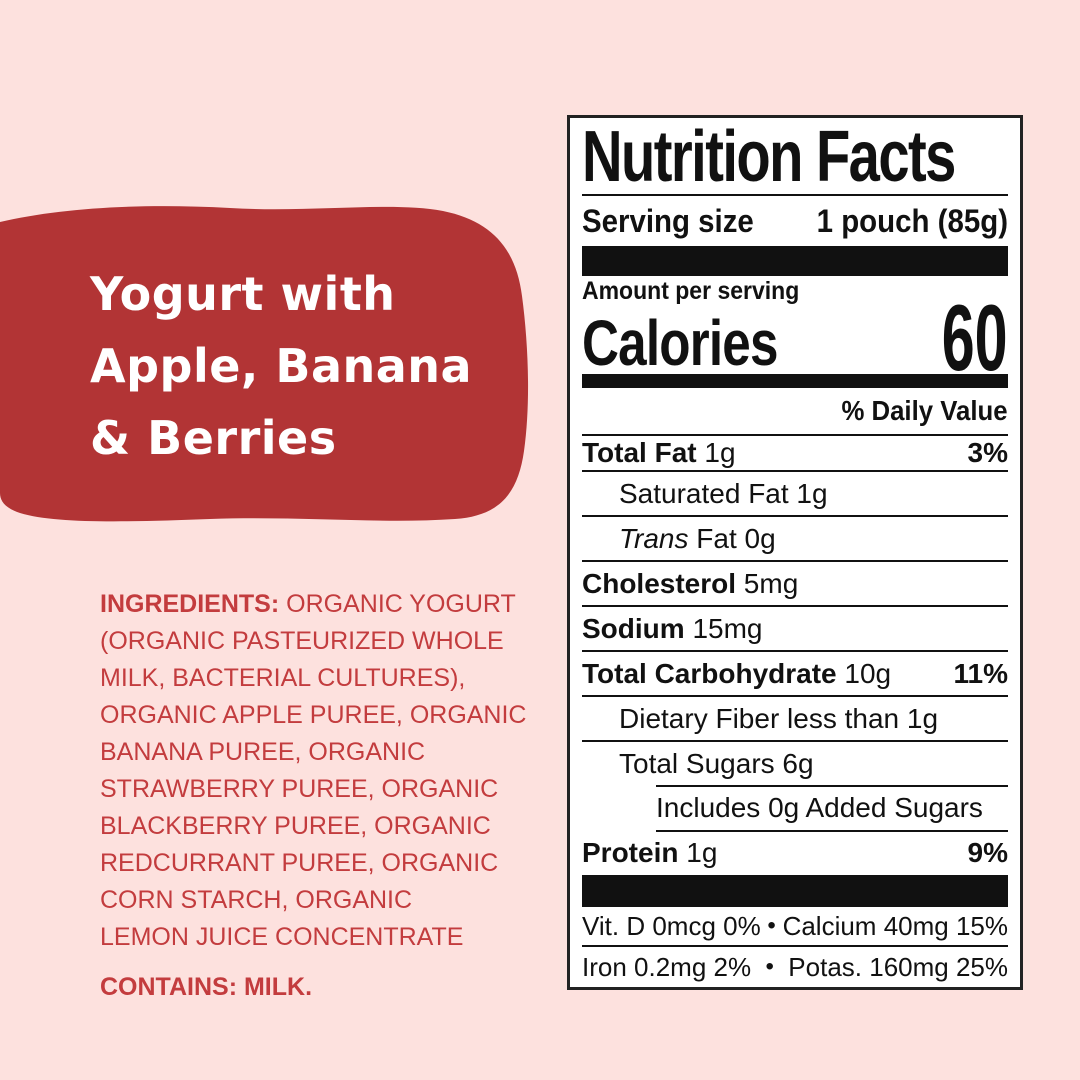  I want to click on micronutrient-row-1: Vit. D 0mcg 0% • Calcium 40mg 15%, so click(795, 926).